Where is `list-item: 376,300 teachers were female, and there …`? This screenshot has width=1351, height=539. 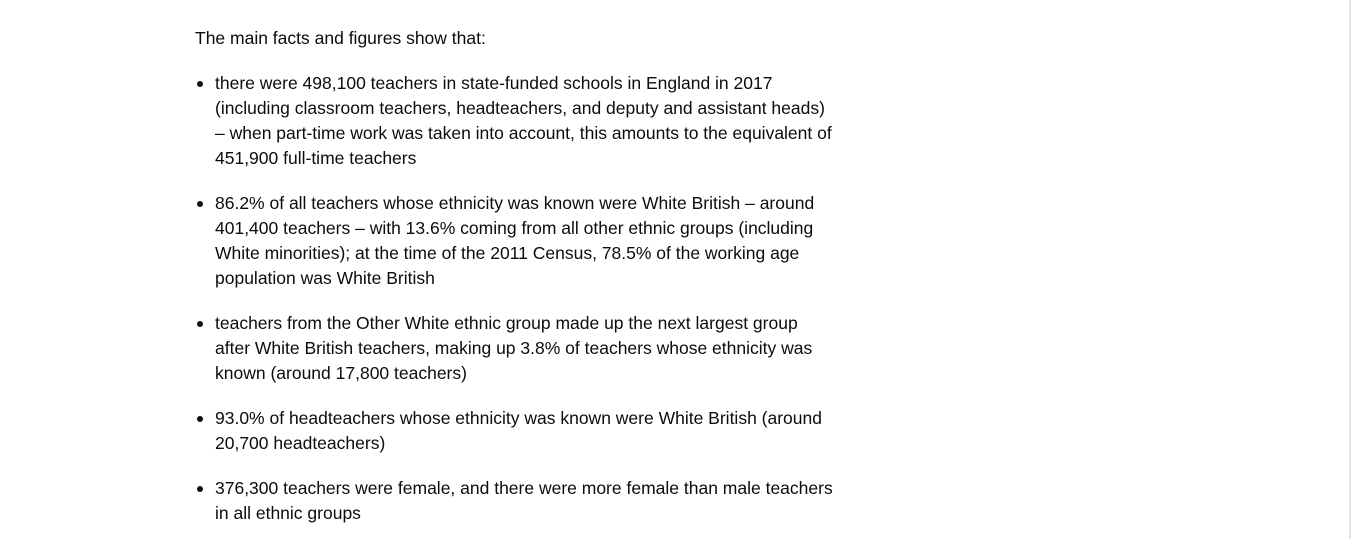
list-item: 376,300 teachers were female, and there … is located at coordinates (515, 501).